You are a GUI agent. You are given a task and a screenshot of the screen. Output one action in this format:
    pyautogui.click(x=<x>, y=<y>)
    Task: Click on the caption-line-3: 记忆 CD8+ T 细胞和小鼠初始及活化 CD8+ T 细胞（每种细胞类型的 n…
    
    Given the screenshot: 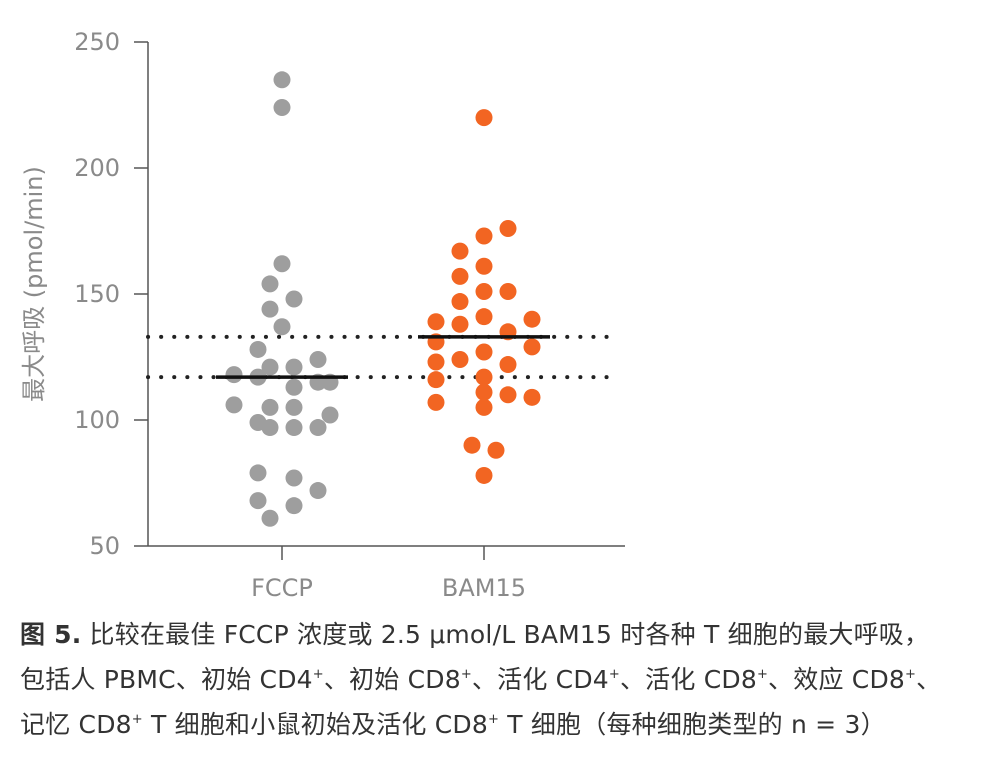 What is the action you would take?
    pyautogui.click(x=453, y=724)
    